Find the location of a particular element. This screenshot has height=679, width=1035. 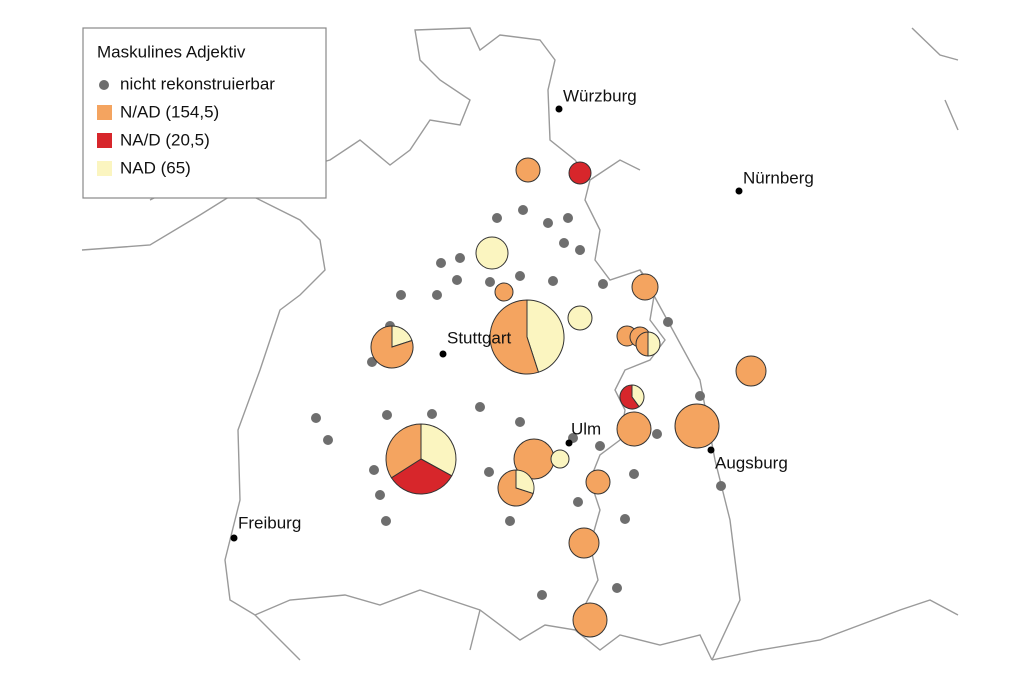

legend-label: nicht rekonstruierbar is located at coordinates (197, 83).